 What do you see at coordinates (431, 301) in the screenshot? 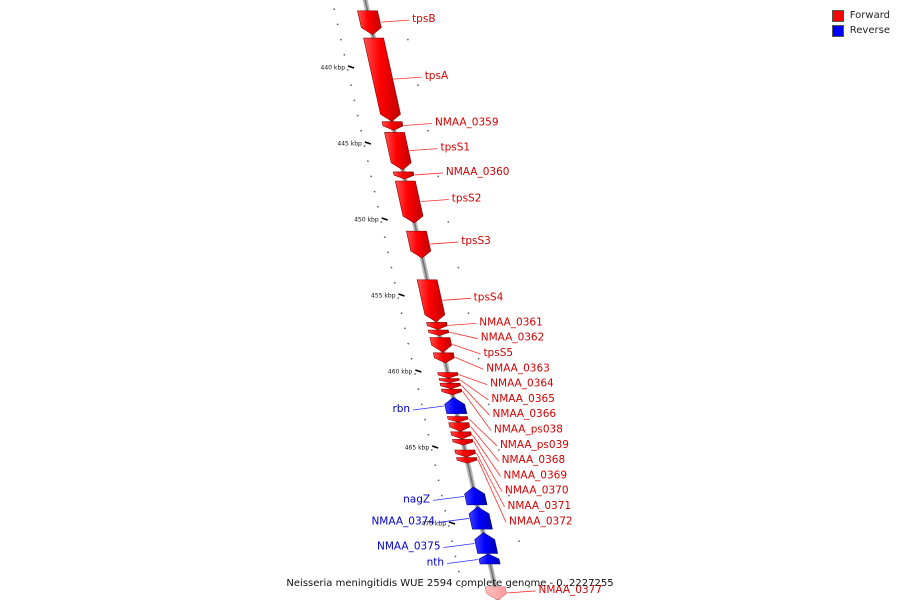
I see `gene-tpss4` at bounding box center [431, 301].